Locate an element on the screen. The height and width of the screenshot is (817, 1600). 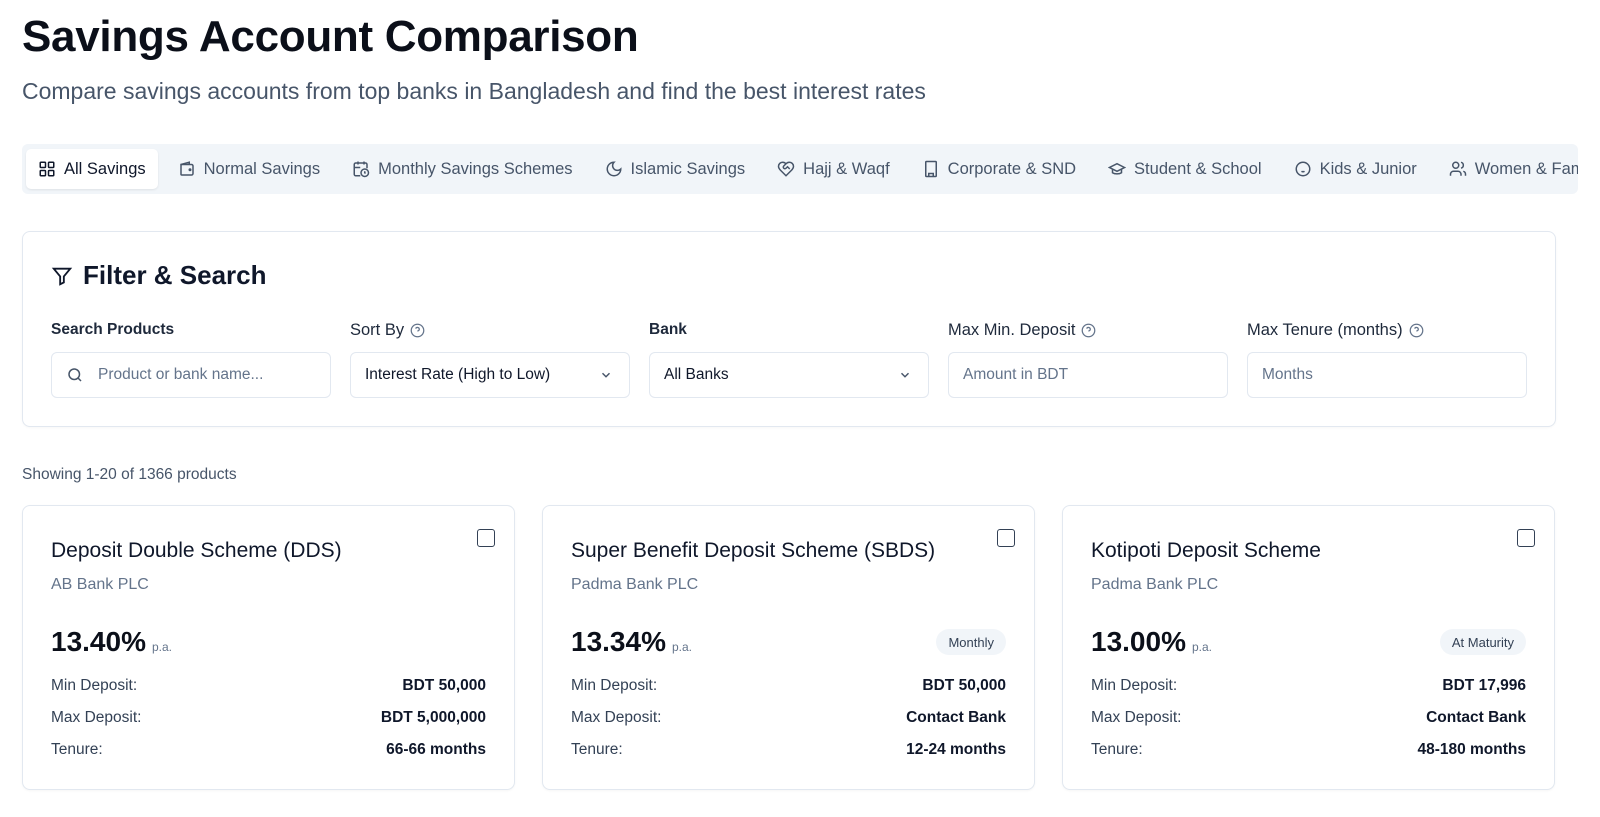
interest-rate: 13.00% p.a. is located at coordinates (1151, 642).